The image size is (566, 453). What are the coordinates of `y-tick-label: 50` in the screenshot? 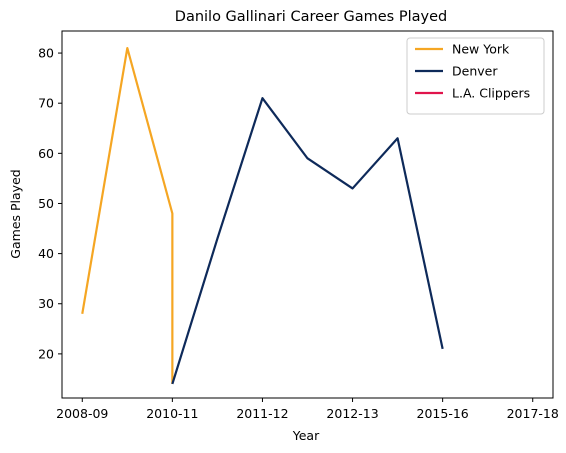 It's located at (46, 203).